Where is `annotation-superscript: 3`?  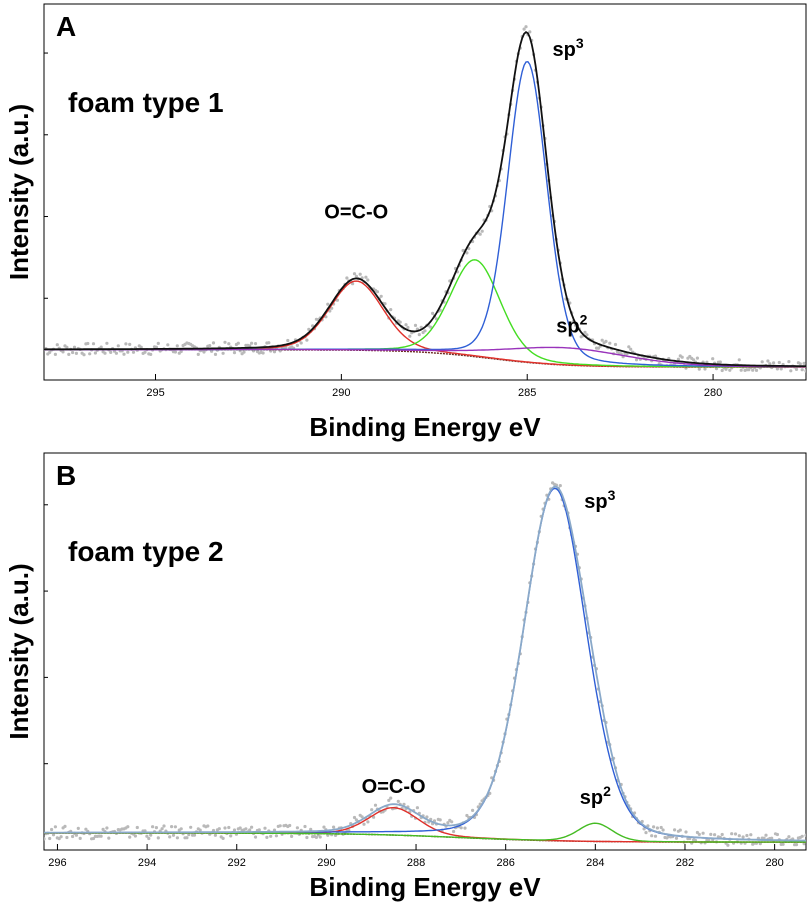
annotation-superscript: 3 is located at coordinates (580, 43).